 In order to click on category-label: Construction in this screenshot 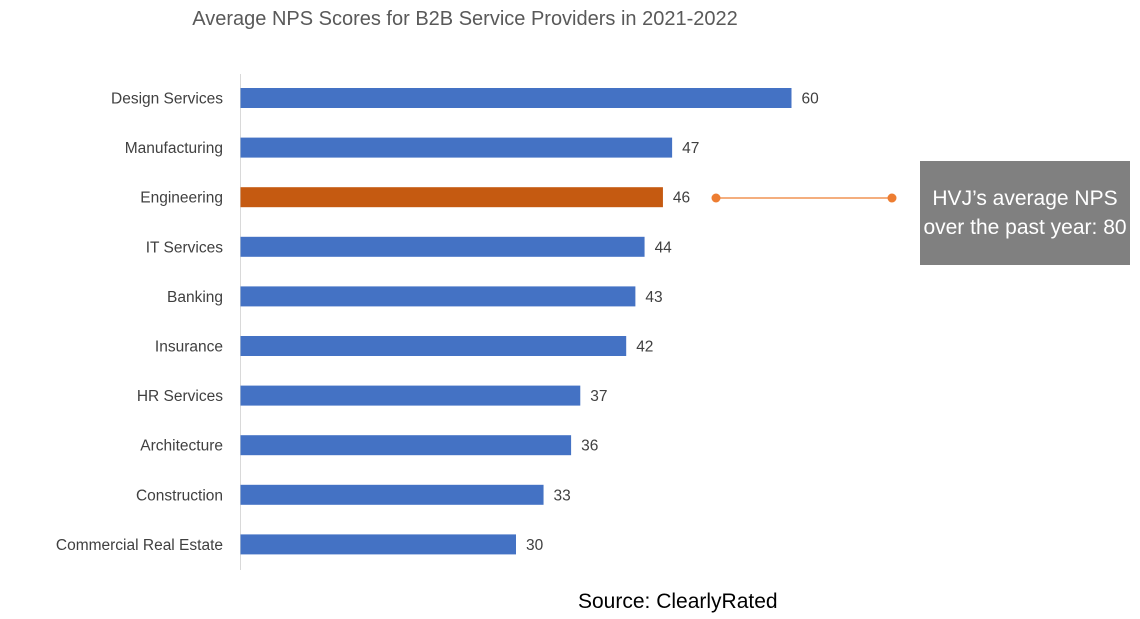, I will do `click(179, 495)`.